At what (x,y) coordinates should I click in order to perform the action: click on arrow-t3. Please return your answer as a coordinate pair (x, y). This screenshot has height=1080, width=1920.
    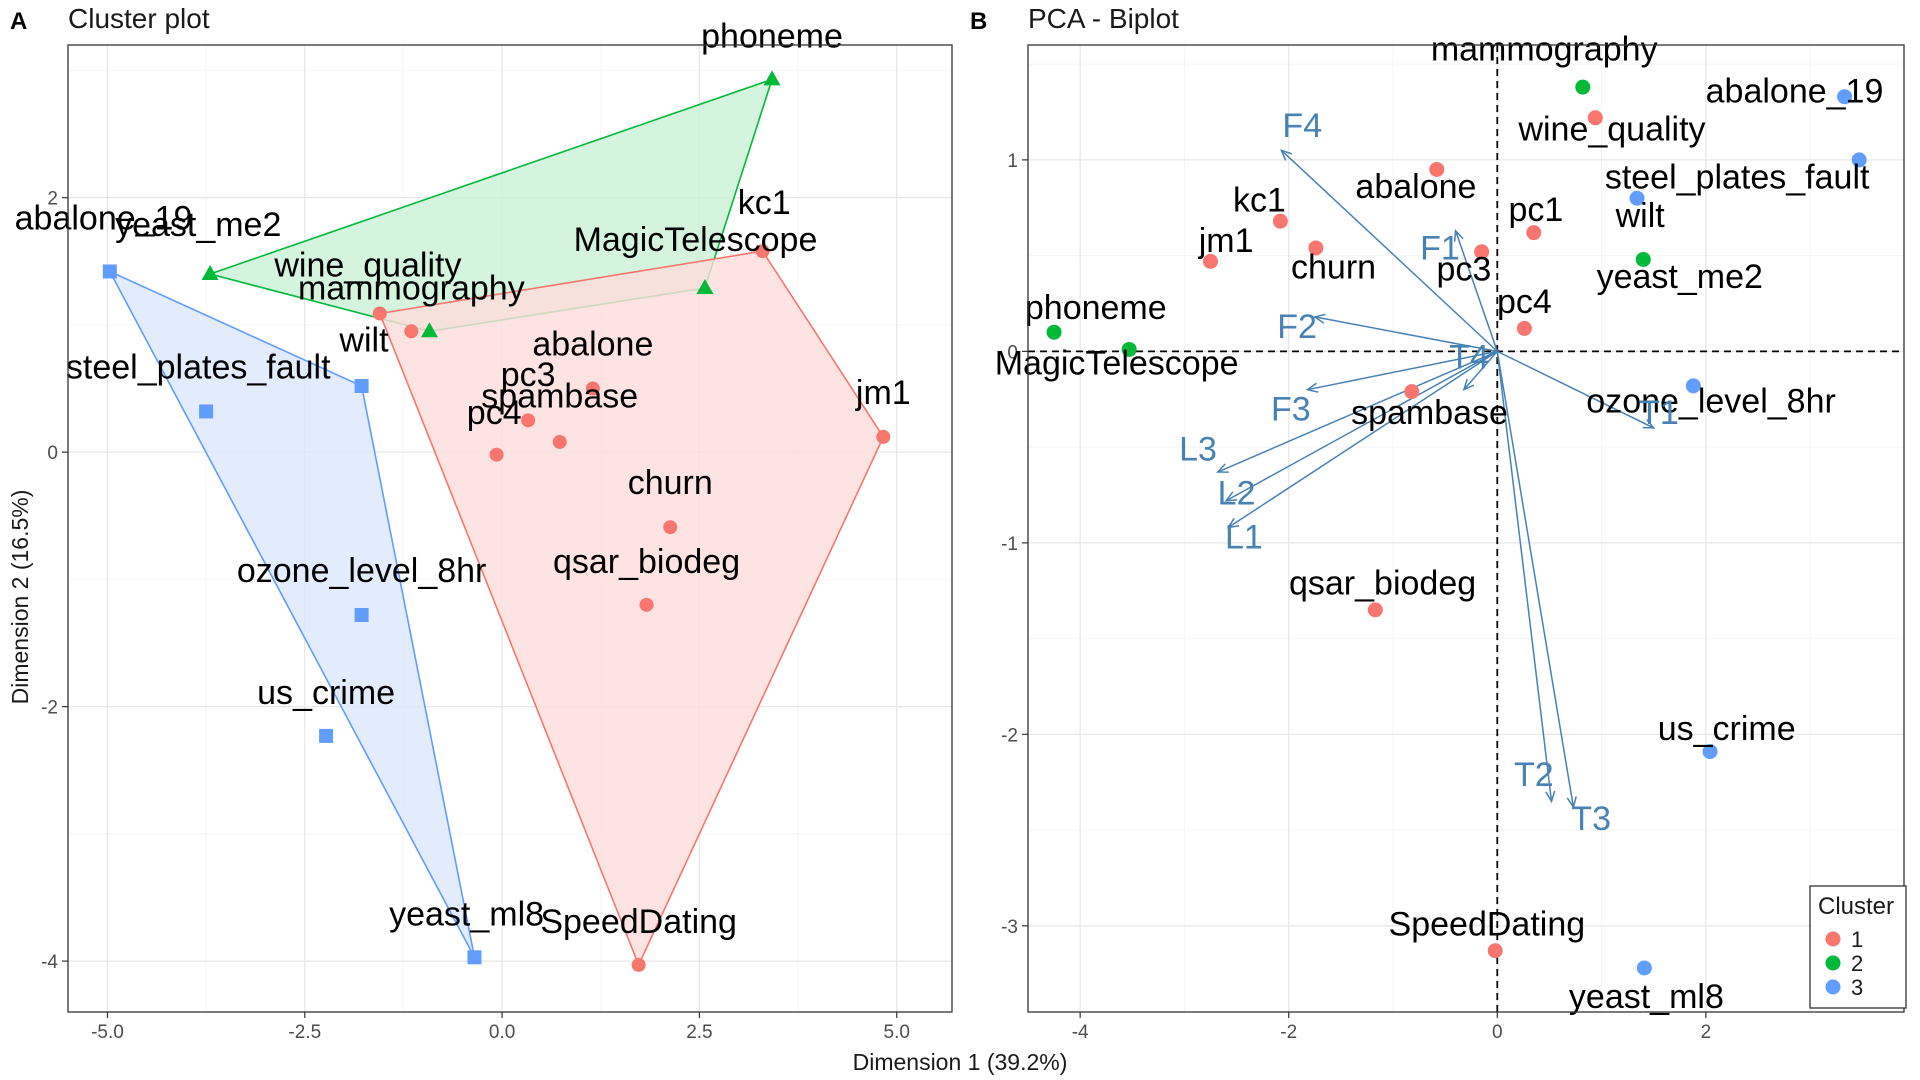
    Looking at the image, I should click on (1535, 579).